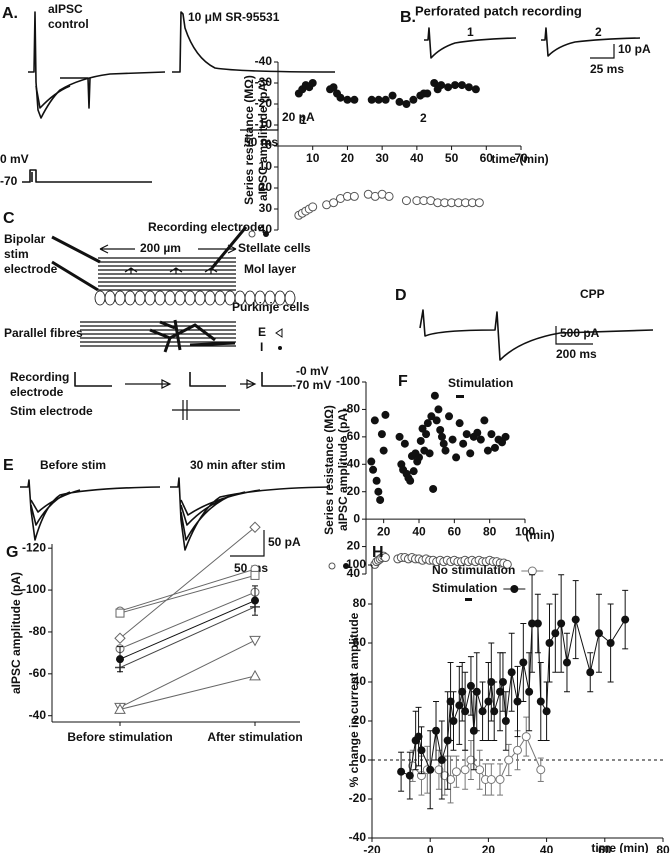  I want to click on x-tick-label: 30, so click(382, 158).